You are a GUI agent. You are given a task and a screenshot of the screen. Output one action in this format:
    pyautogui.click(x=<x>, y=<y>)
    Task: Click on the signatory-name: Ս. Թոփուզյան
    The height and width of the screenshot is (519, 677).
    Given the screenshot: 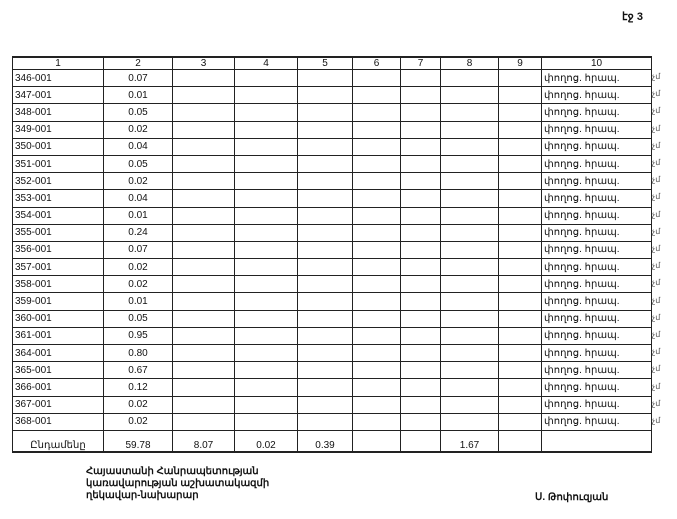 What is the action you would take?
    pyautogui.click(x=572, y=497)
    